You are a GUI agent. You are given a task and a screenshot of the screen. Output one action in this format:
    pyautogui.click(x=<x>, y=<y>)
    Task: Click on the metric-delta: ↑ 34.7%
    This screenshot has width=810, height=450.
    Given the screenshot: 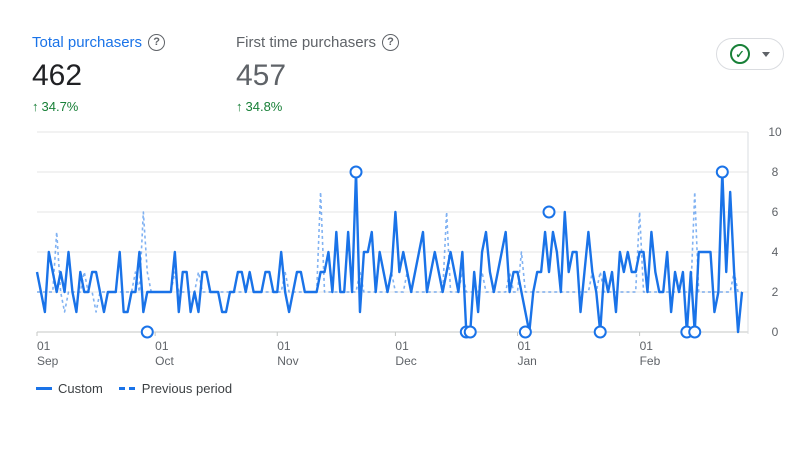 What is the action you would take?
    pyautogui.click(x=98, y=106)
    